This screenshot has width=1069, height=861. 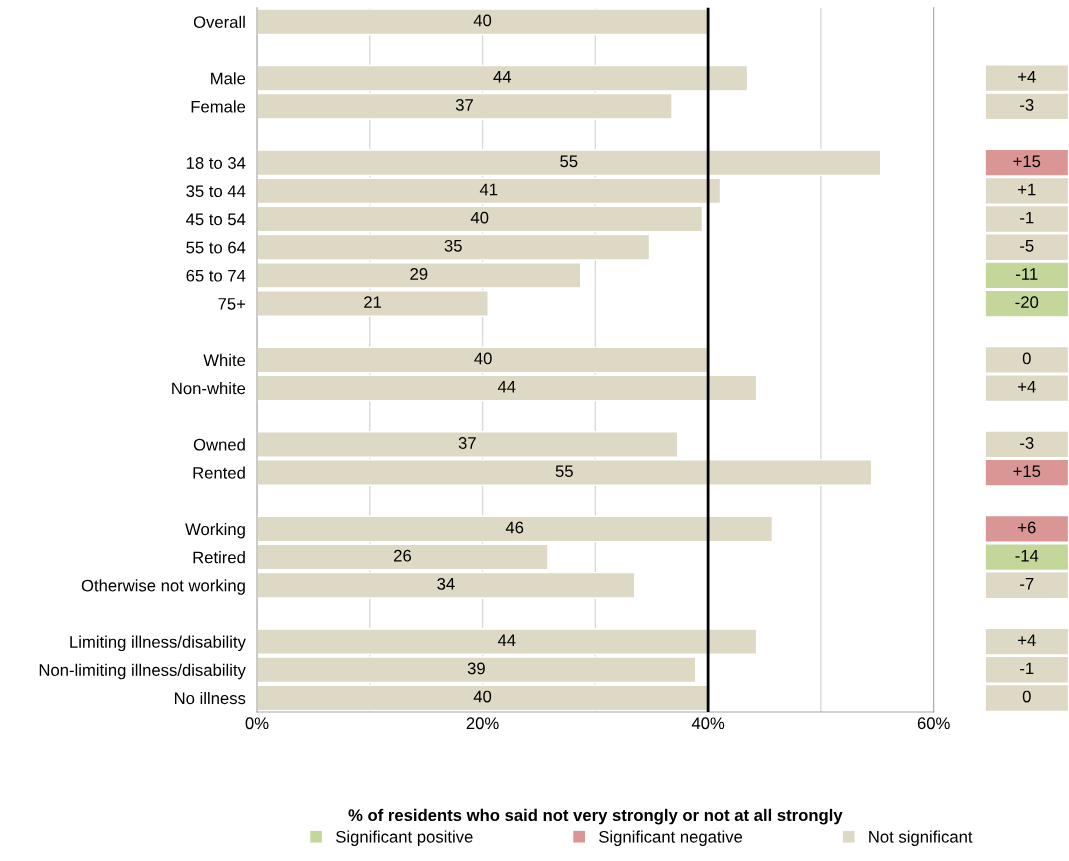 What do you see at coordinates (404, 838) in the screenshot?
I see `legend-label: Significant positive` at bounding box center [404, 838].